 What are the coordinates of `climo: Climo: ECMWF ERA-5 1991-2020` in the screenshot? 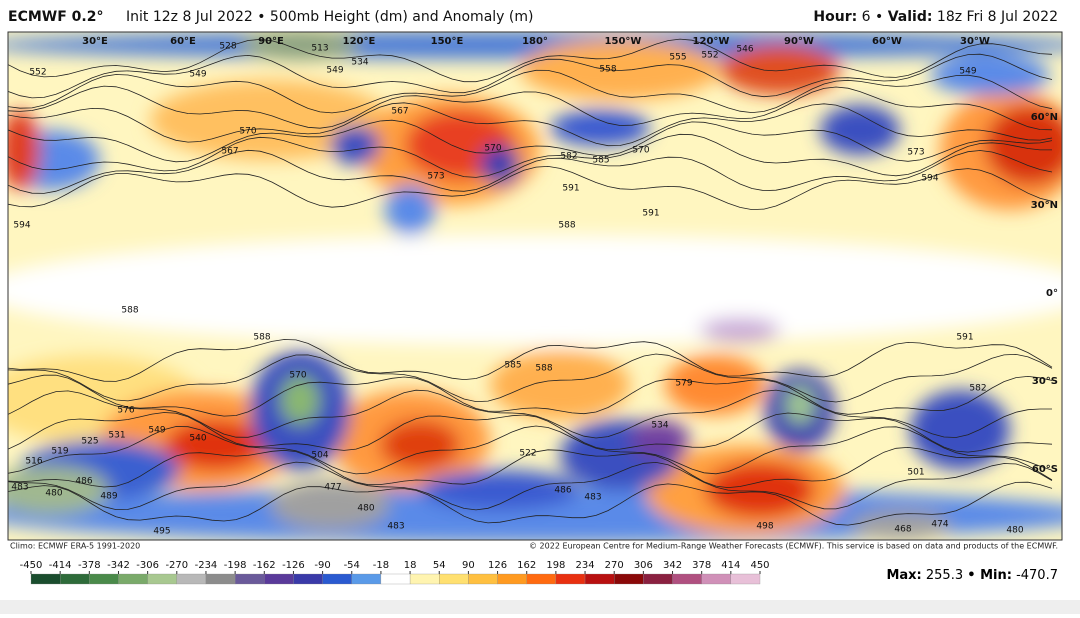 It's located at (75, 546).